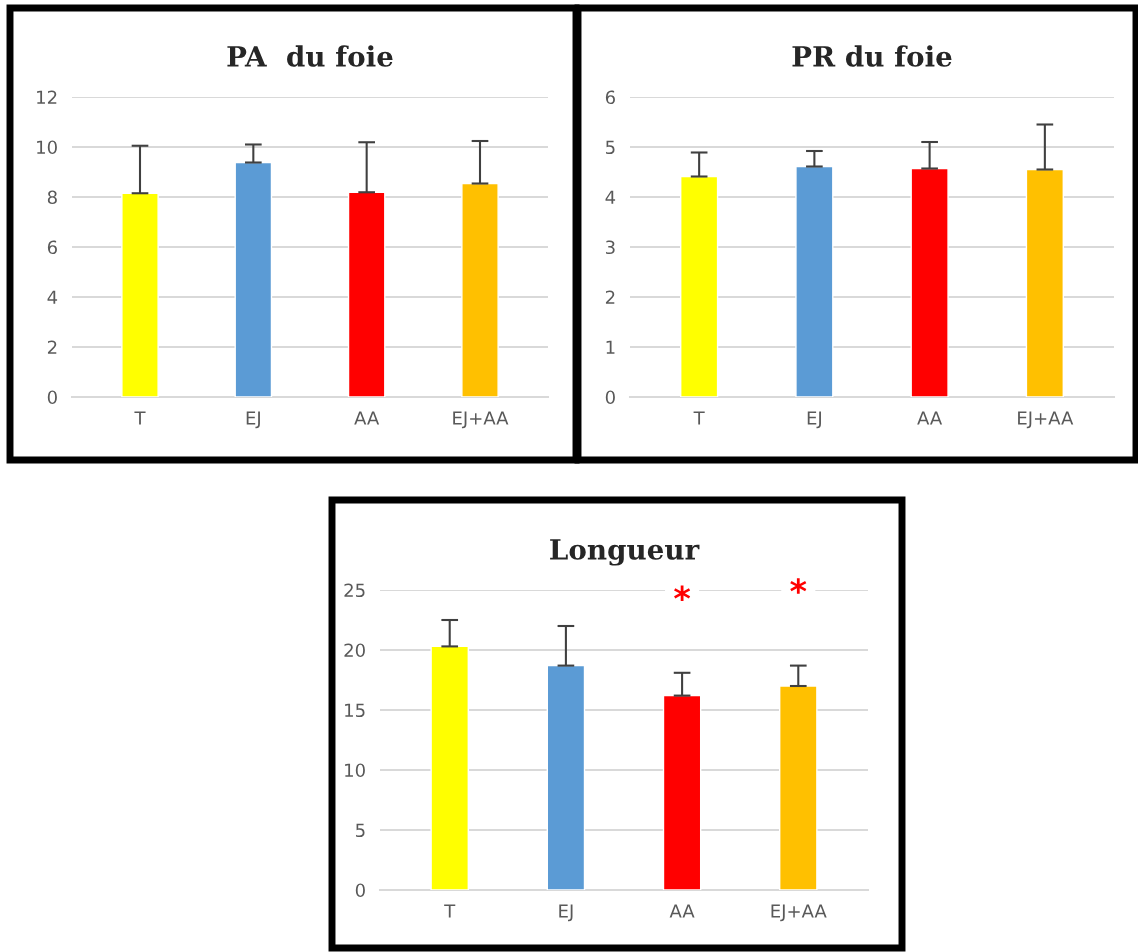  Describe the element at coordinates (872, 56) in the screenshot. I see `chart-title: PR du foie` at that location.